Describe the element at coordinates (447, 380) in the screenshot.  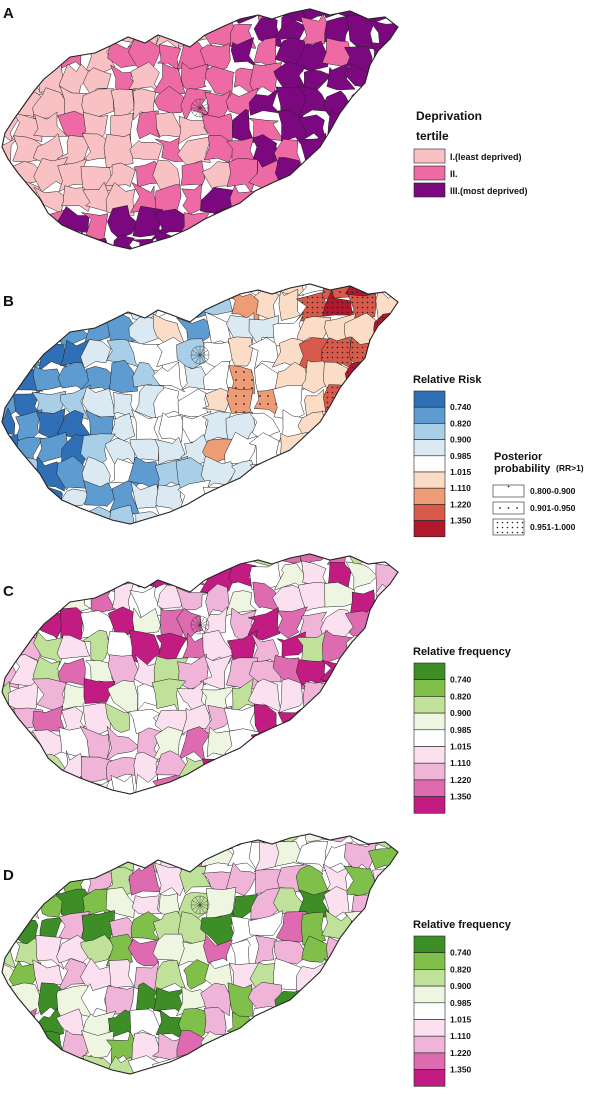
I see `legend-b-title: Relative Risk` at that location.